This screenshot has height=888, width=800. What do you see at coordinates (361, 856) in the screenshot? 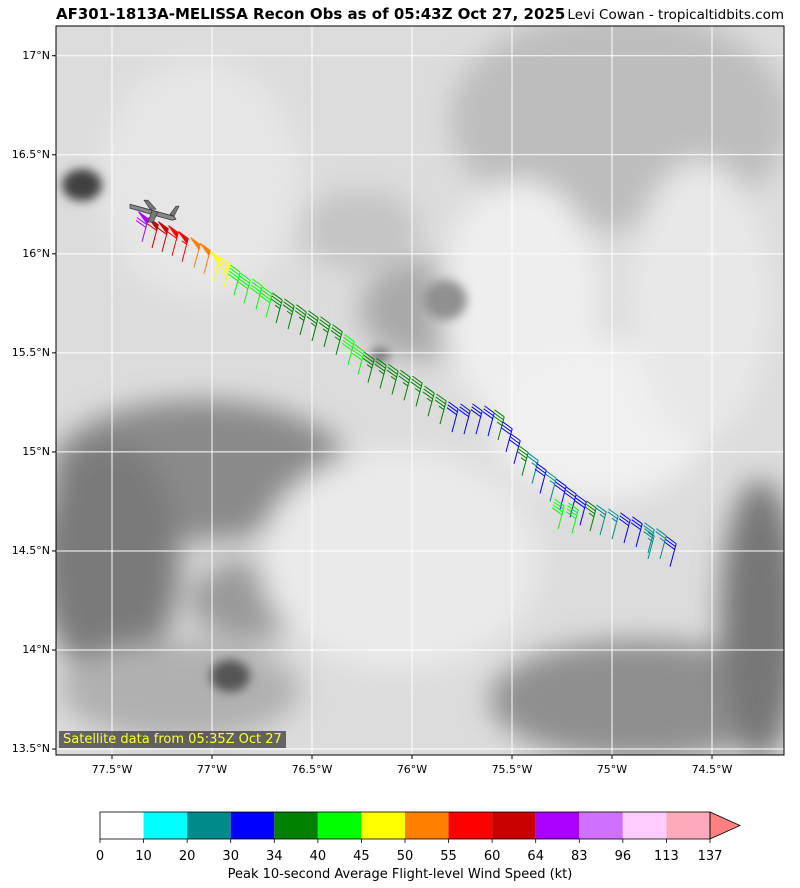
I see `colorbar-tick-label: 45` at bounding box center [361, 856].